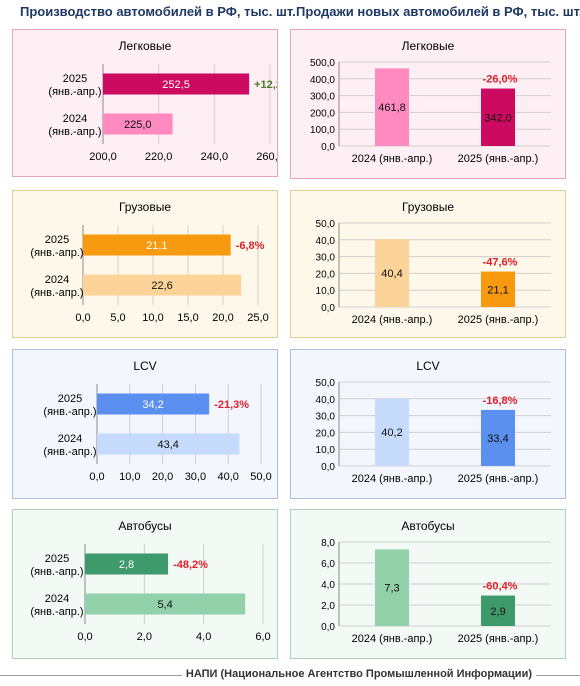  Describe the element at coordinates (322, 113) in the screenshot. I see `y-tick-label: 200,0` at that location.